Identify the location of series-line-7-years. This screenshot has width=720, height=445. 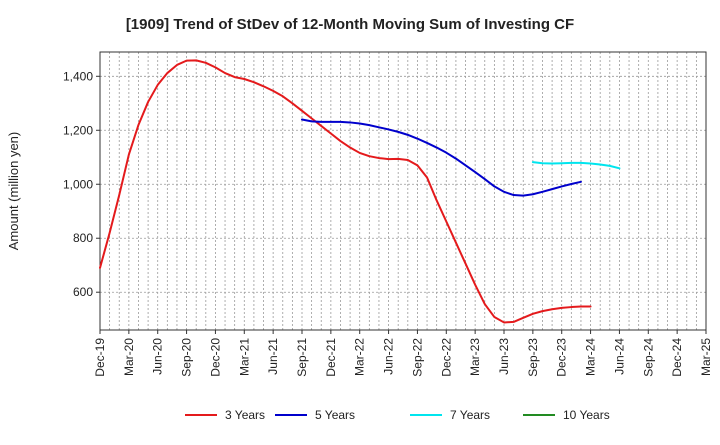
(576, 165).